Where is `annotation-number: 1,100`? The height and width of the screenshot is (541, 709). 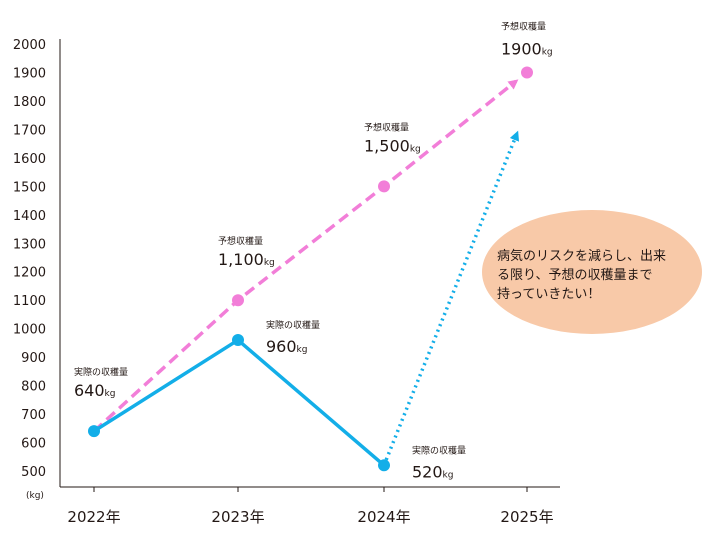
annotation-number: 1,100 is located at coordinates (241, 259).